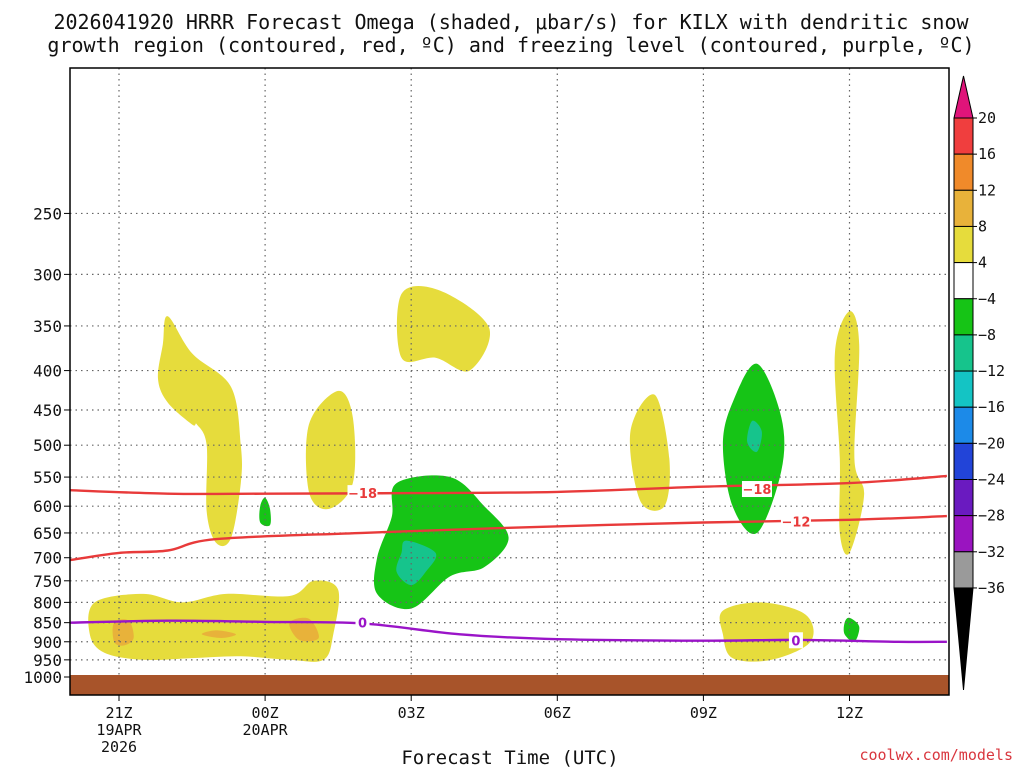  Describe the element at coordinates (991, 371) in the screenshot. I see `colorbar-label: −12` at that location.